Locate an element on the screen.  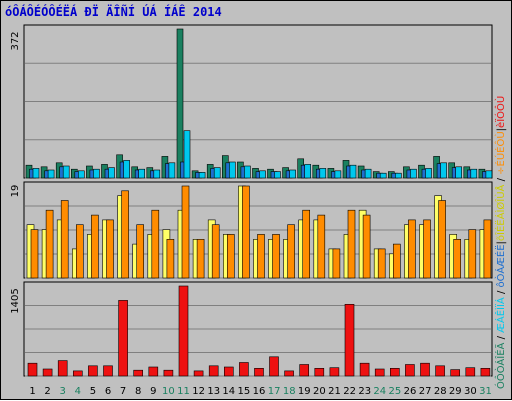
x-tick-label: 29 is located at coordinates (455, 391).